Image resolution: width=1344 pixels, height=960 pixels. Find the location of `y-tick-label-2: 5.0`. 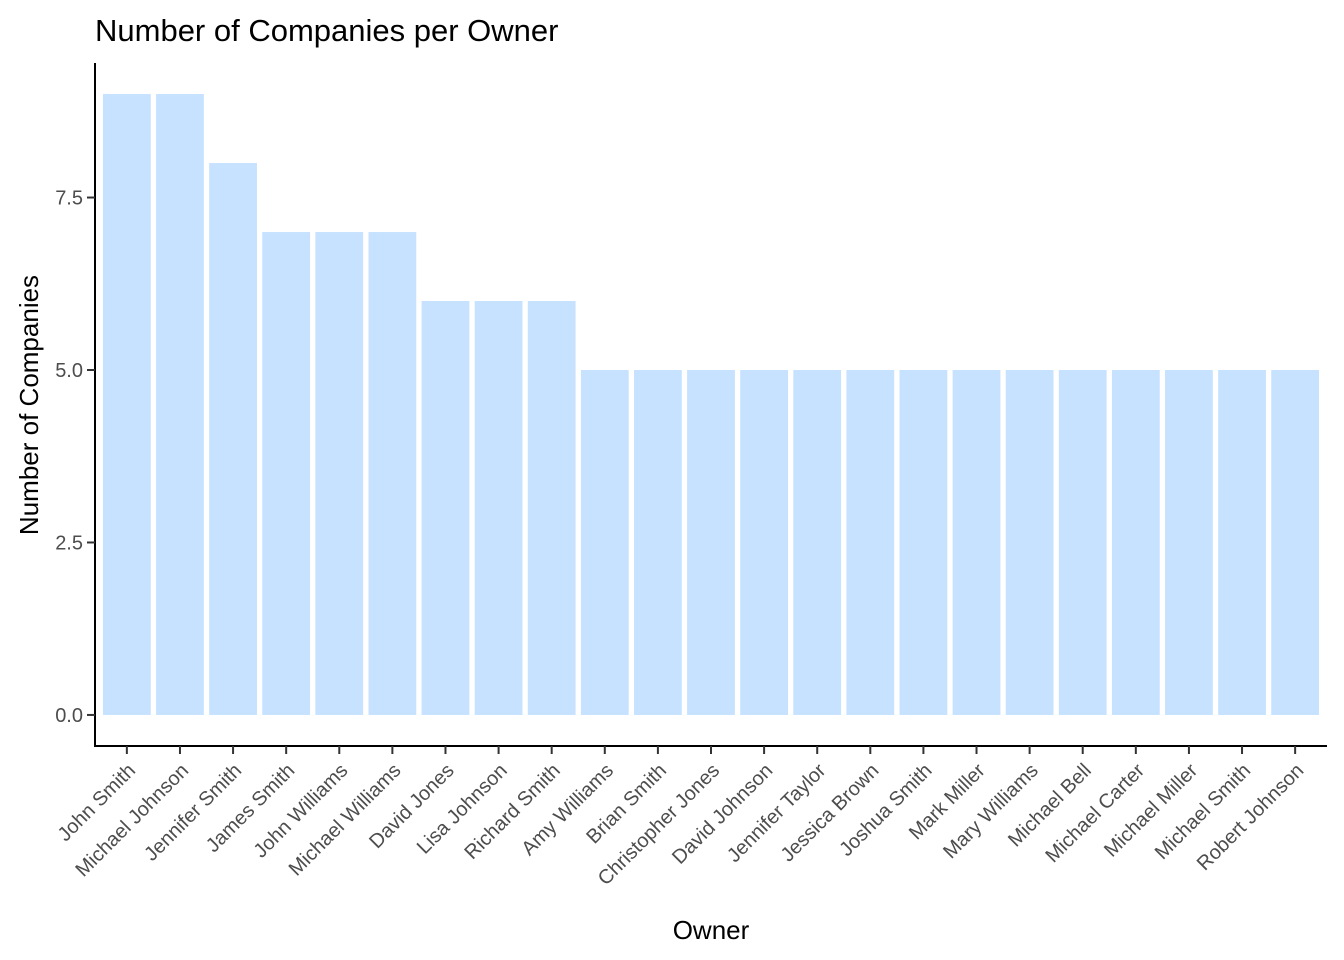

y-tick-label-2: 5.0 is located at coordinates (69, 371).